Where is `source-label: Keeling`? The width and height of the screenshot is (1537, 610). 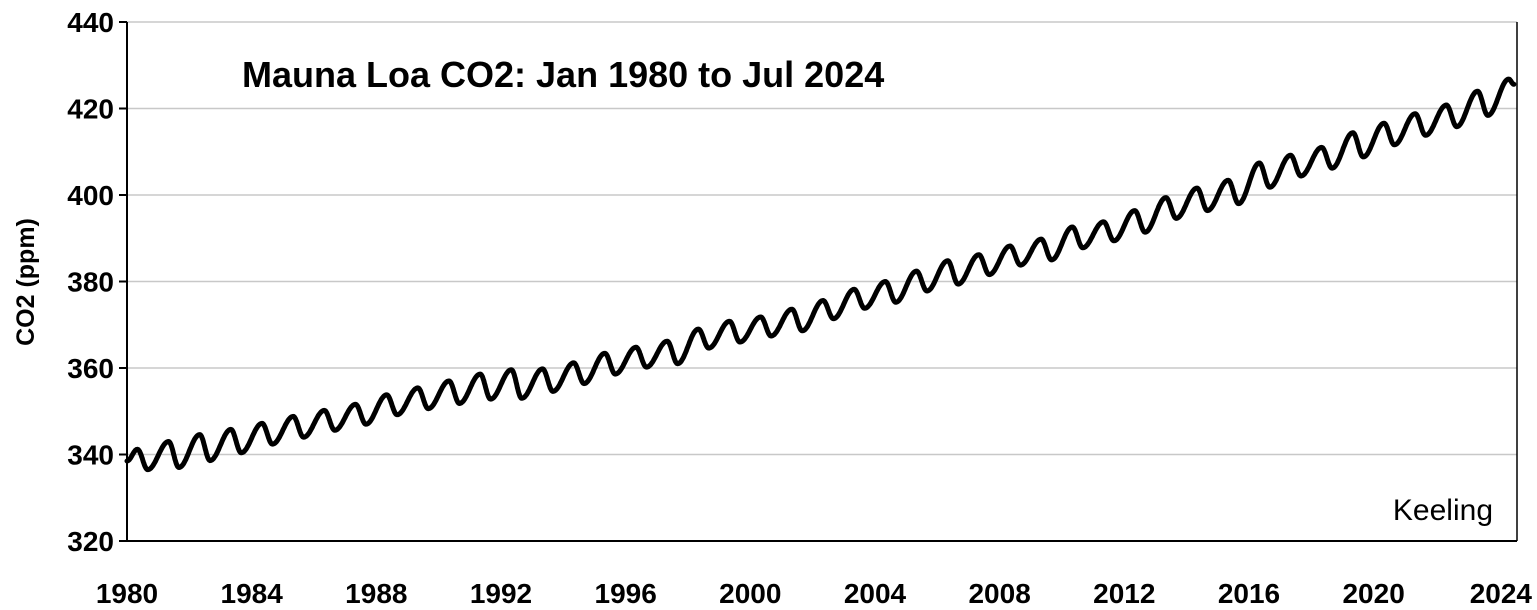 source-label: Keeling is located at coordinates (1443, 510).